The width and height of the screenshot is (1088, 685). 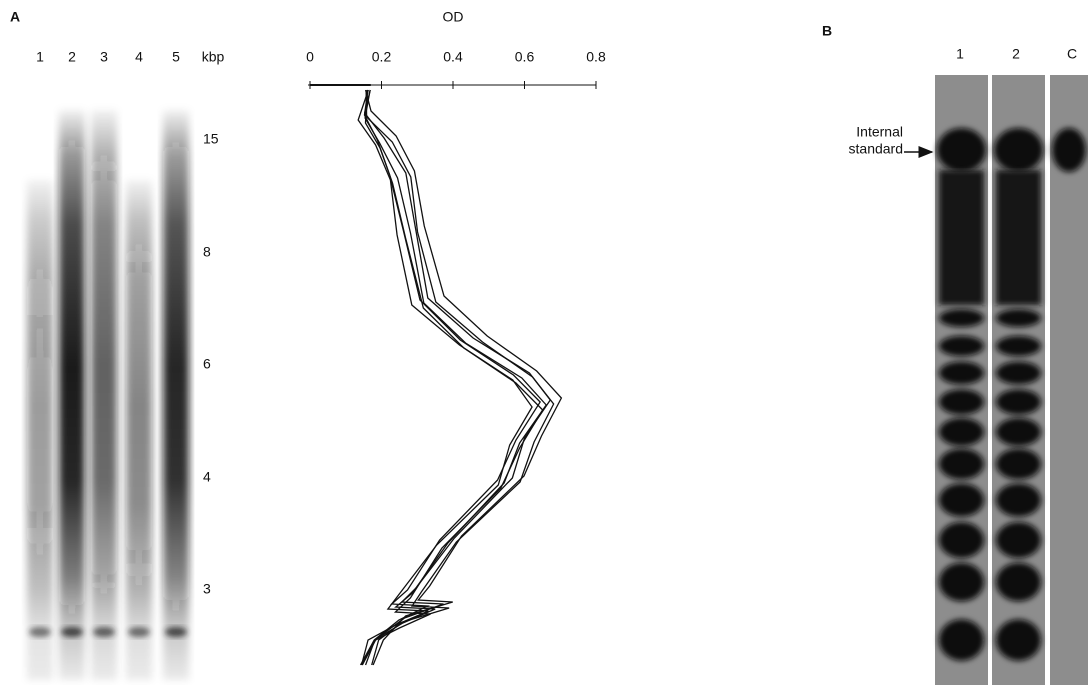 I want to click on size-marker: 6, so click(x=207, y=364).